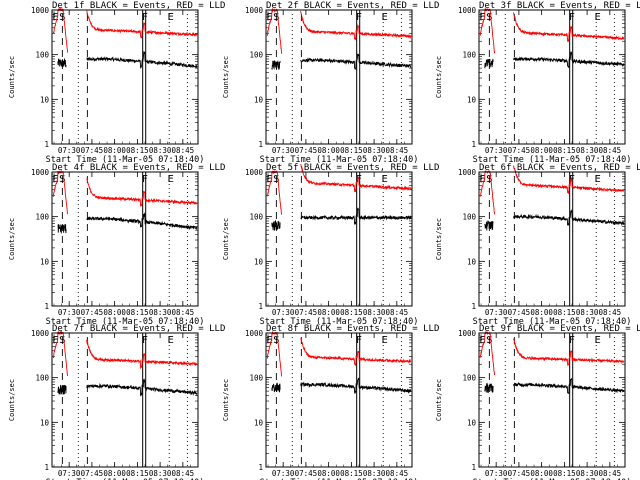  What do you see at coordinates (138, 329) in the screenshot?
I see `panel-title: Det 7f BLACK = Events, RED = LLD` at bounding box center [138, 329].